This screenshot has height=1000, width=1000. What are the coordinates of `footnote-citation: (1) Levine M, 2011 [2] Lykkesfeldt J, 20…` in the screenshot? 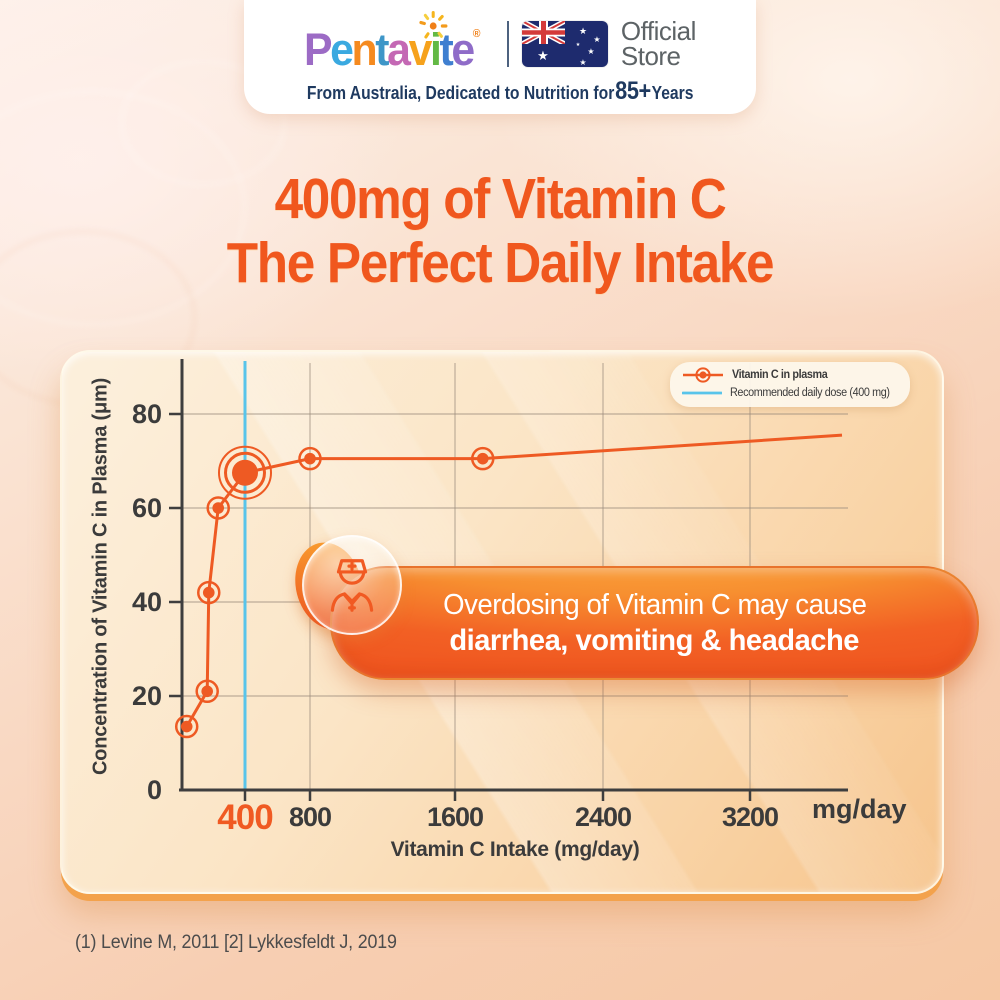 It's located at (236, 942).